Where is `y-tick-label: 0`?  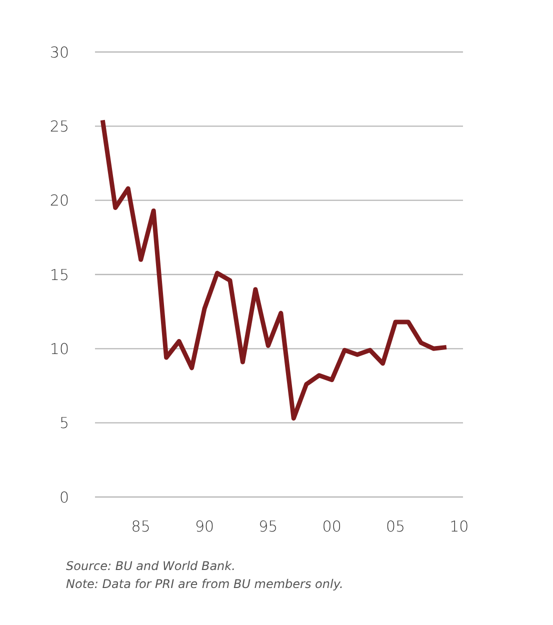
y-tick-label: 0 is located at coordinates (64, 497).